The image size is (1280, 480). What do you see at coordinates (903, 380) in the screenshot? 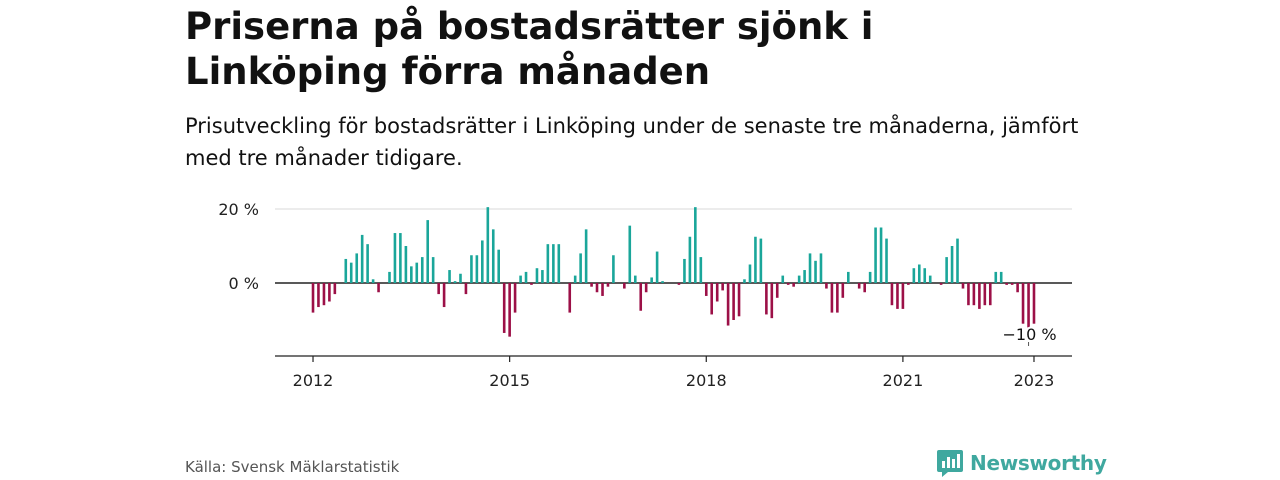
I see `x-tick-label: 2021` at bounding box center [903, 380].